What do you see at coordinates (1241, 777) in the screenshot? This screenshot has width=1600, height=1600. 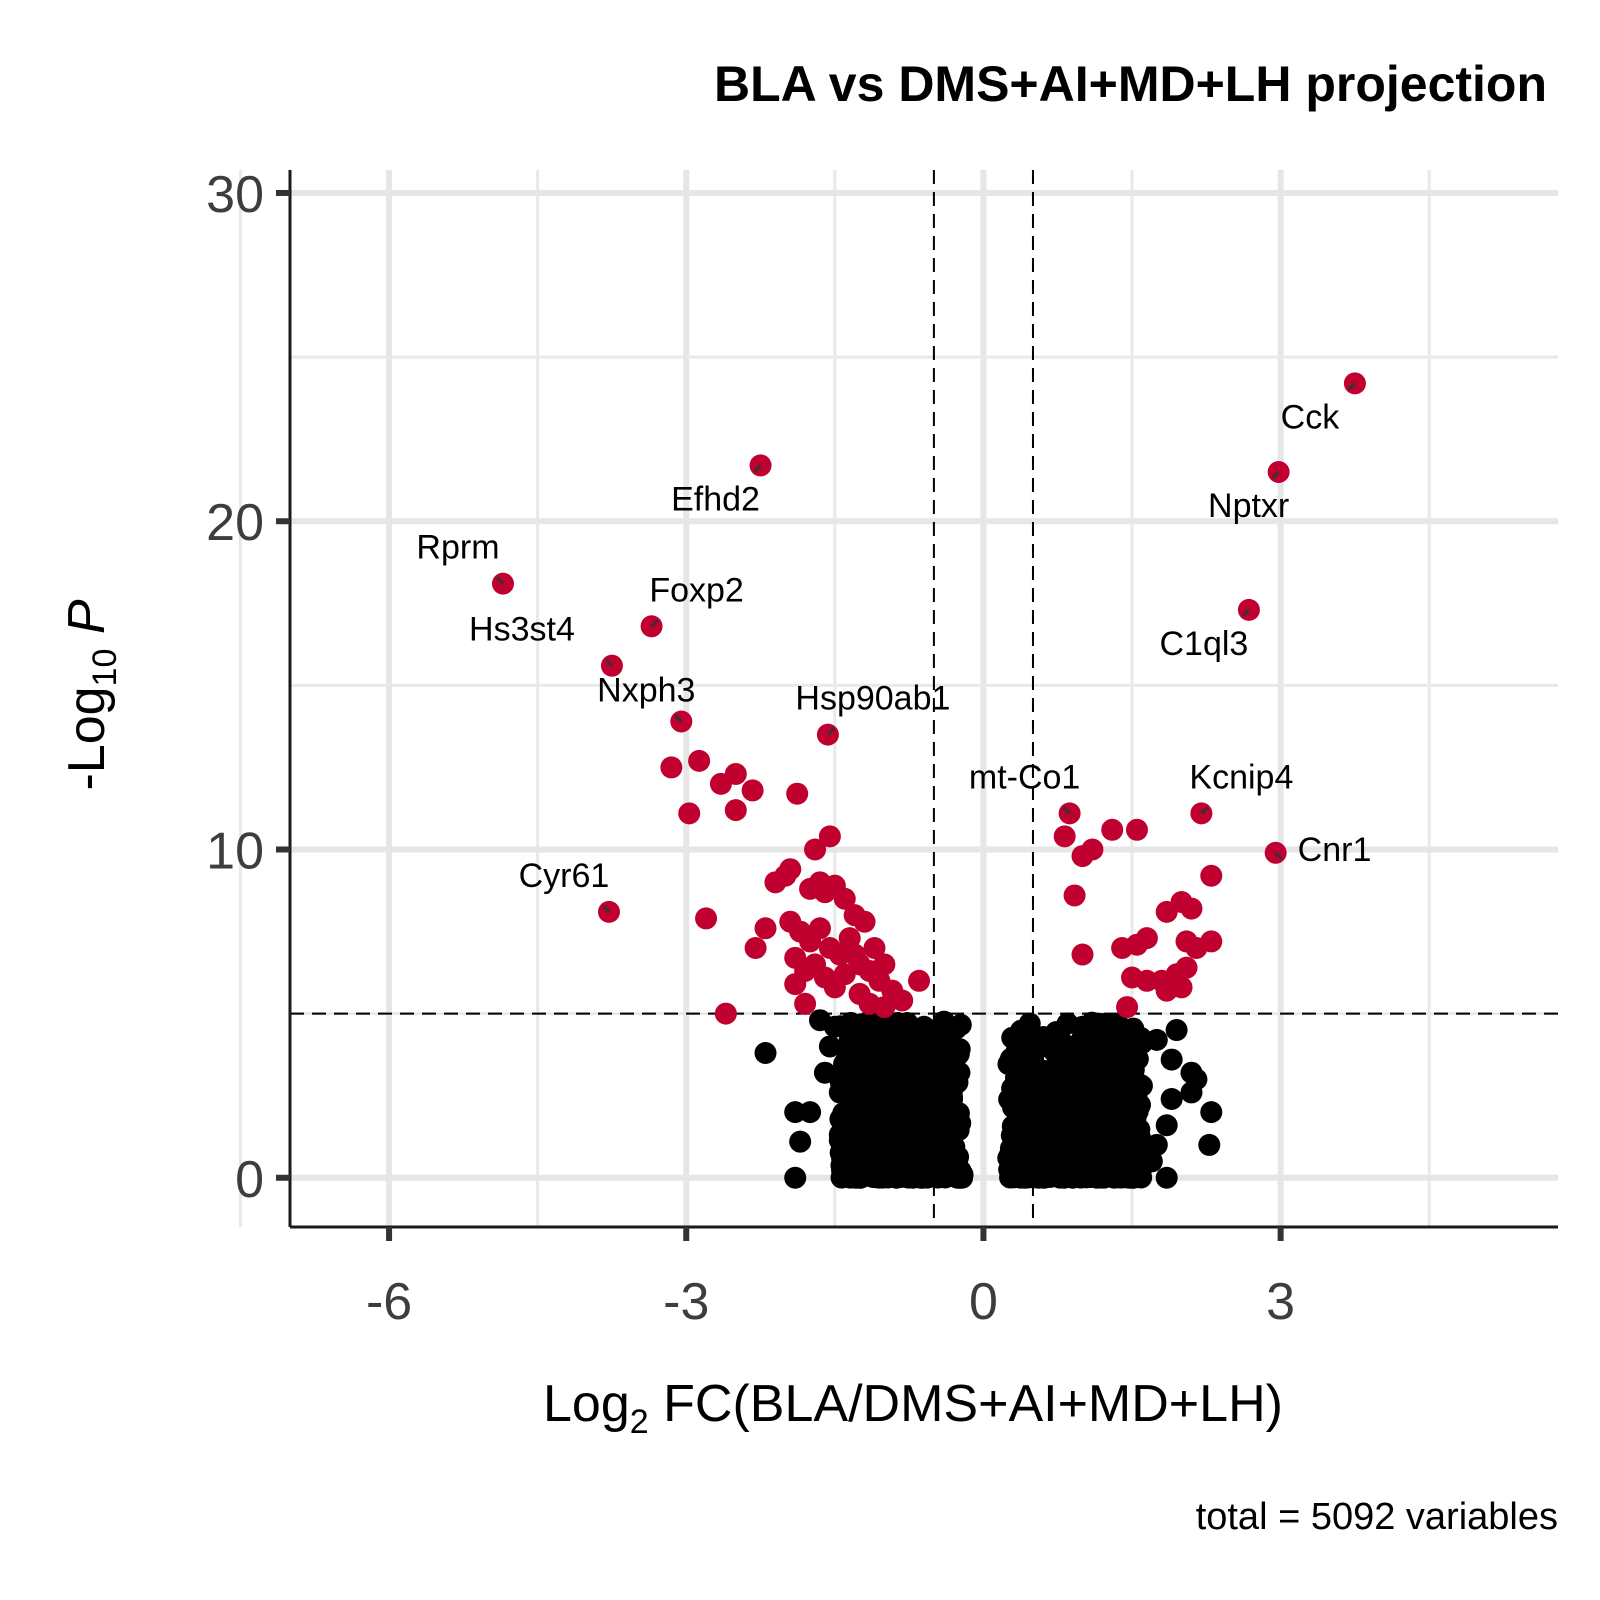 I see `gene-label: Kcnip4` at bounding box center [1241, 777].